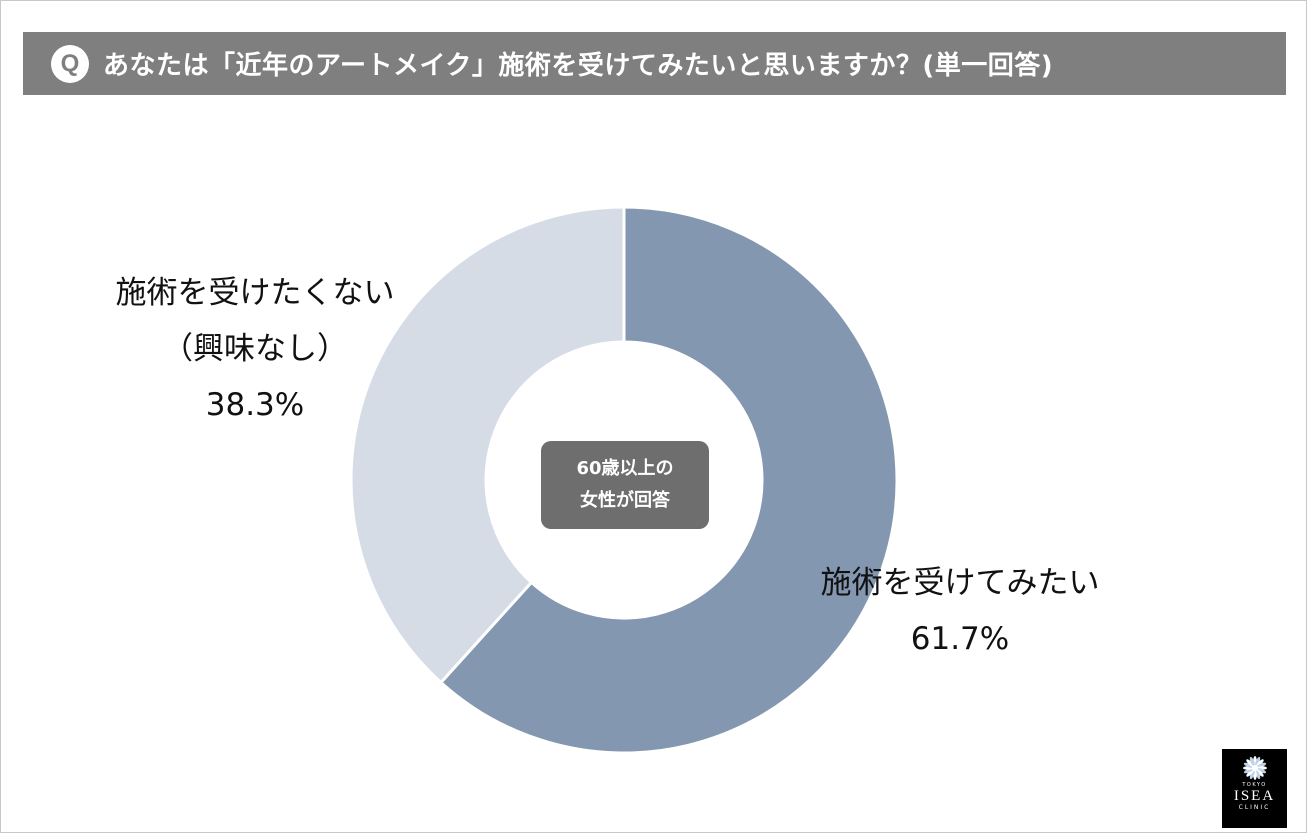 This screenshot has height=835, width=1309. I want to click on label-want-to-try: 施術を受けてみたい 61.7%, so click(960, 611).